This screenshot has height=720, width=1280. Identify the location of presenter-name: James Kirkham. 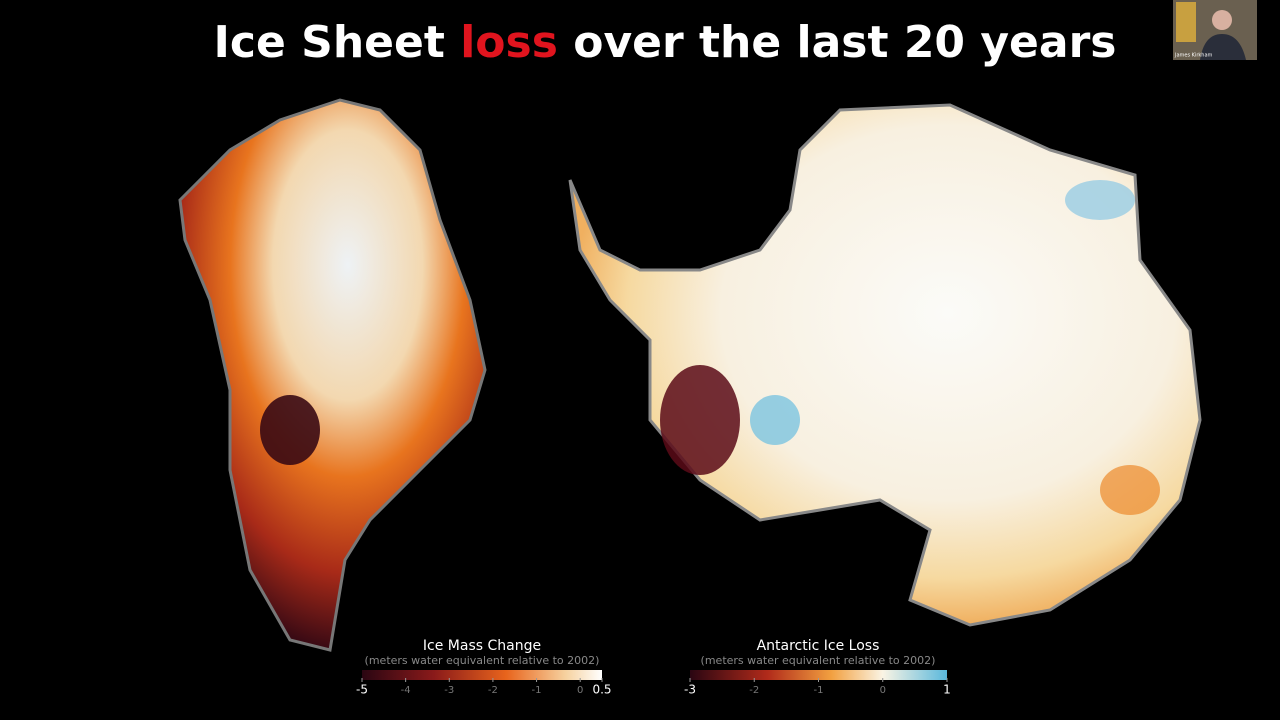
(1193, 56).